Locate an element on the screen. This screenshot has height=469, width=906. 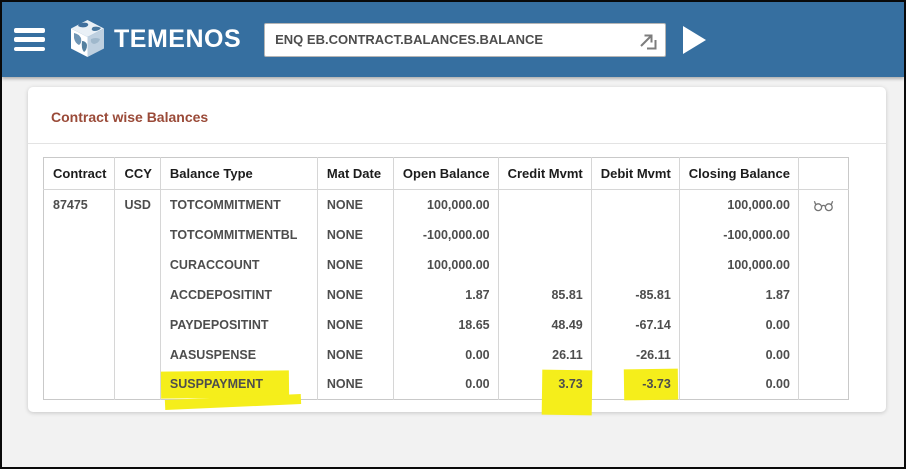
cell-open_balance: -100,000.00 is located at coordinates (445, 234).